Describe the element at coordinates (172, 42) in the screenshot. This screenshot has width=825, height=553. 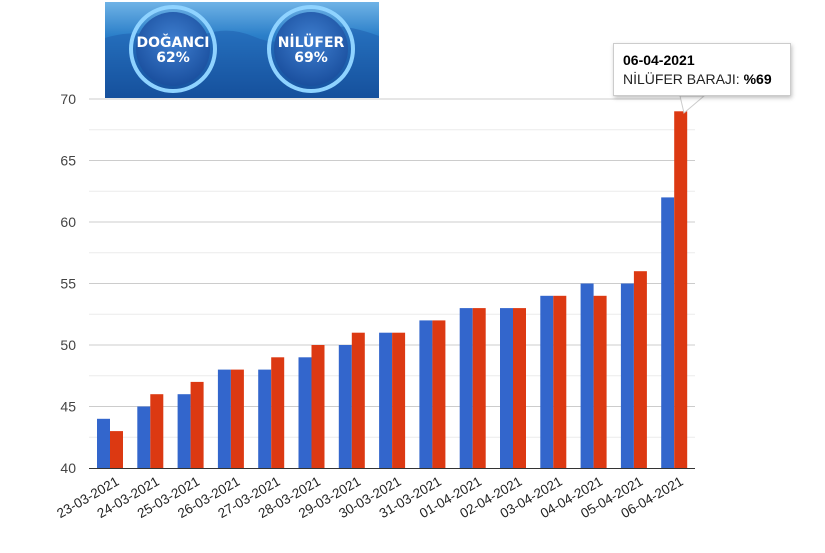
I see `doganci-badge-name: DOĞANCI` at that location.